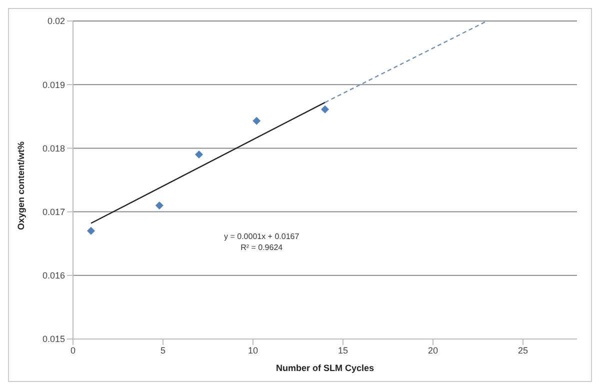 The width and height of the screenshot is (600, 390). Describe the element at coordinates (53, 211) in the screenshot. I see `y-tick-label: 0.017` at that location.